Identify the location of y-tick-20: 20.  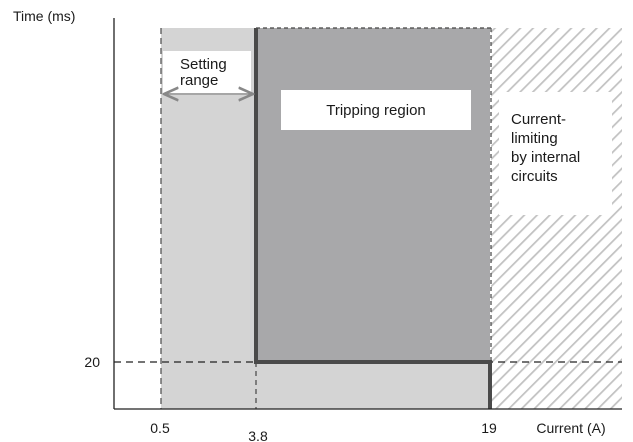
(92, 362).